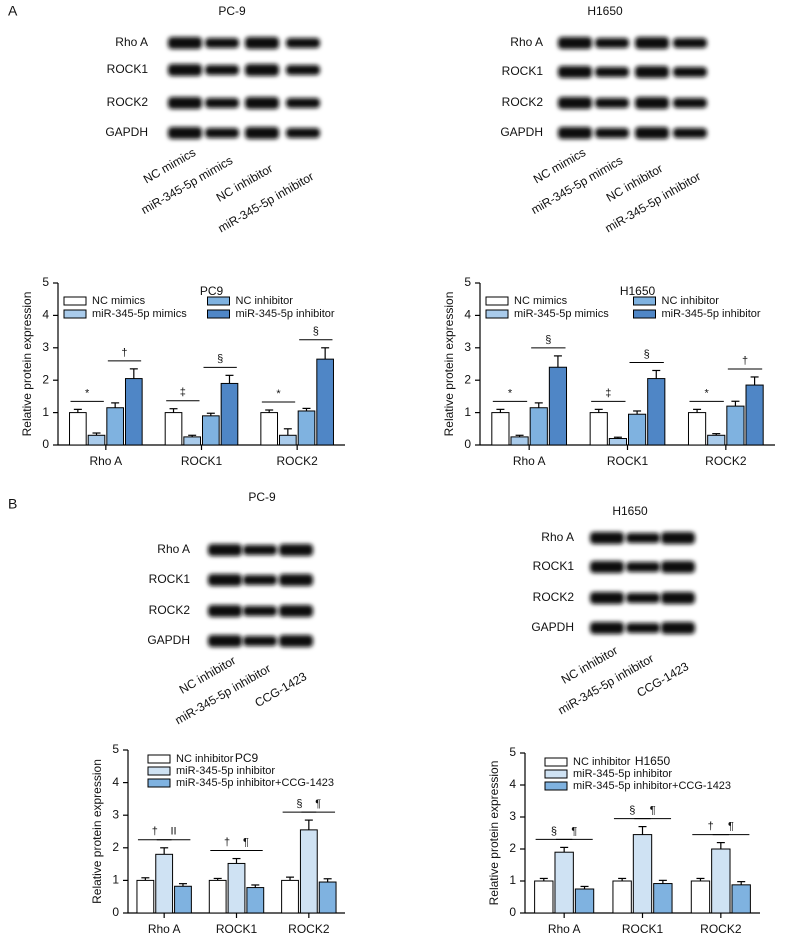 The width and height of the screenshot is (800, 939). Describe the element at coordinates (13, 11) in the screenshot. I see `panel-letter: A` at that location.